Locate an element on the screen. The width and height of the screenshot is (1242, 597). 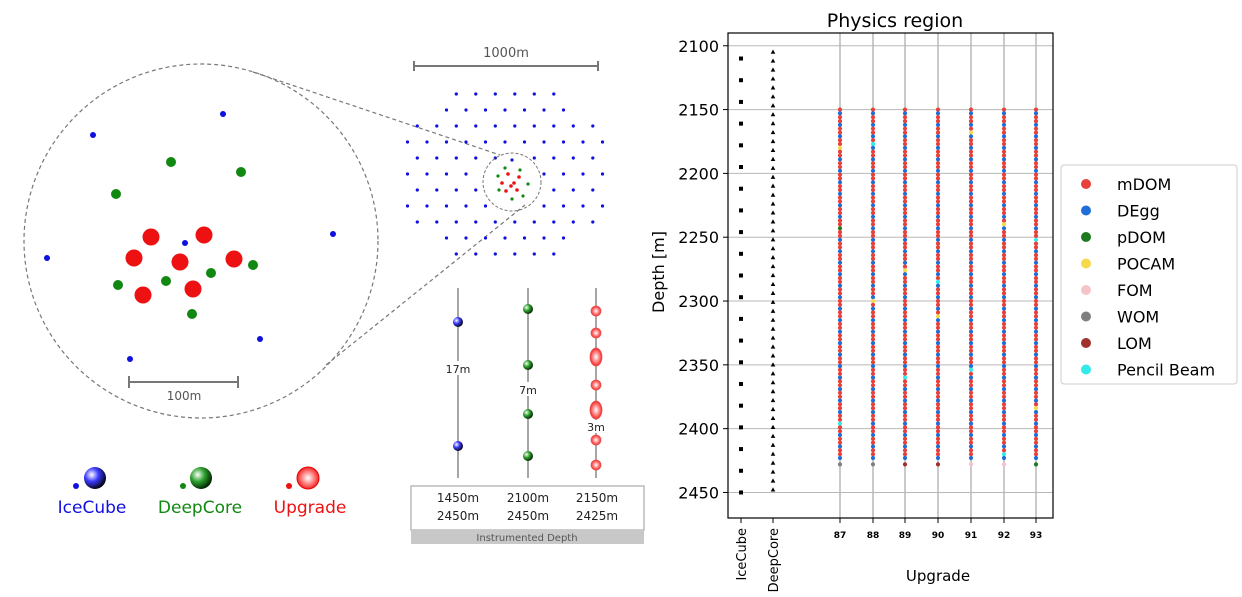
legend-entry: LOM is located at coordinates (1116, 343).